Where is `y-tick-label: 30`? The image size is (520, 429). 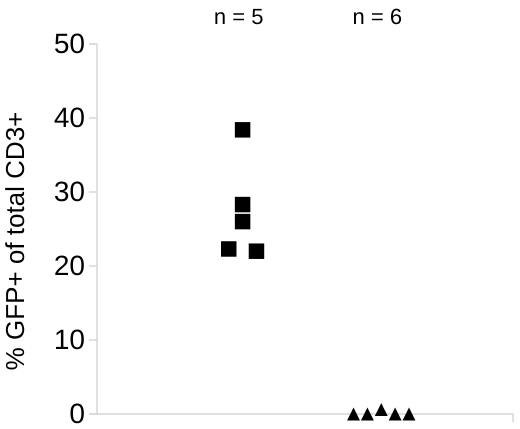 y-tick-label: 30 is located at coordinates (69, 191).